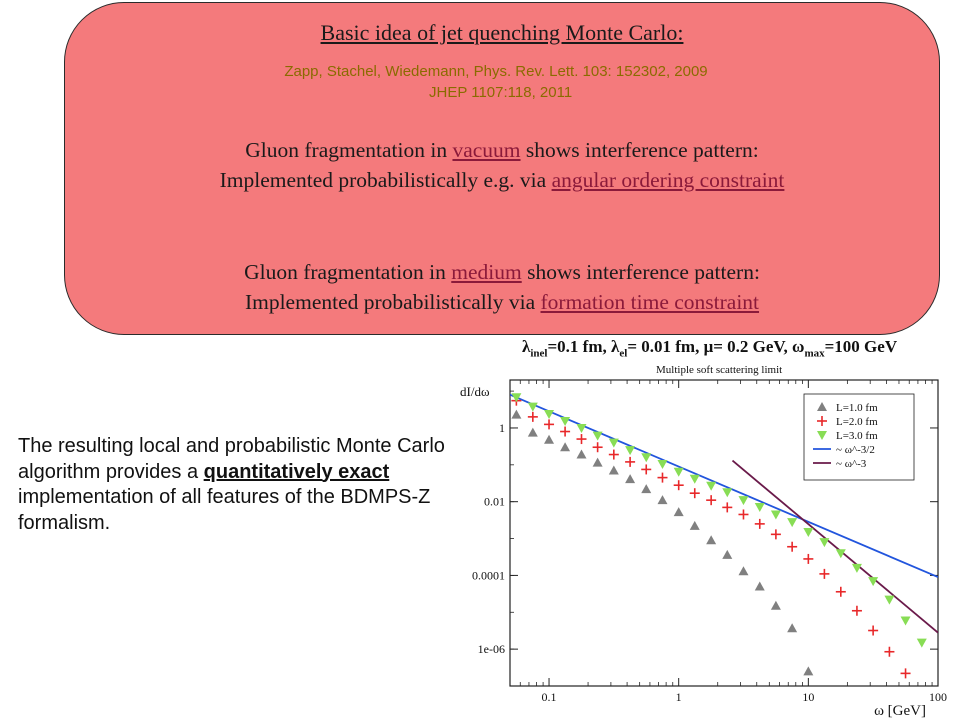 This screenshot has height=720, width=960. Describe the element at coordinates (491, 649) in the screenshot. I see `y-tick-label: 1e-06` at that location.